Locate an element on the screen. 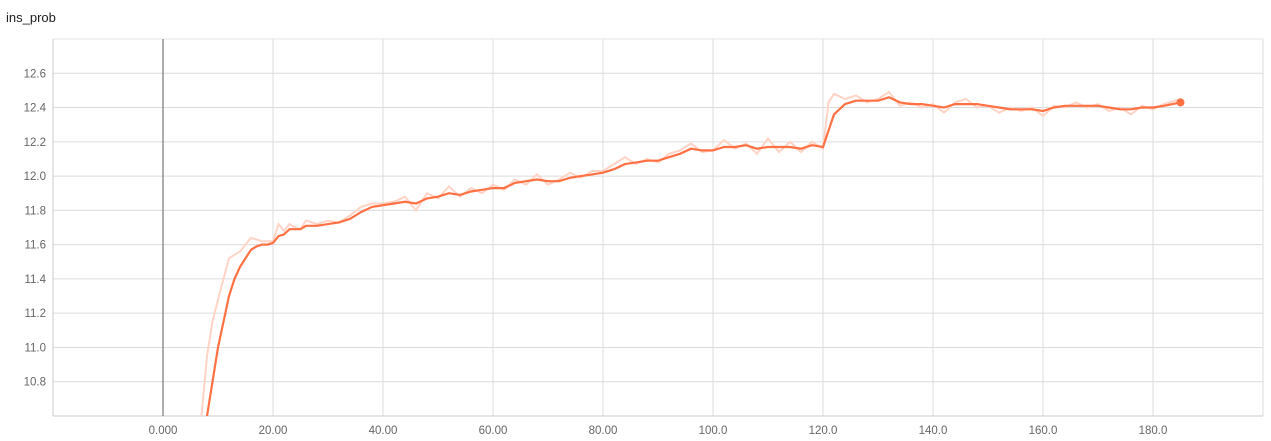  y-tick-label: 10.8 is located at coordinates (35, 383).